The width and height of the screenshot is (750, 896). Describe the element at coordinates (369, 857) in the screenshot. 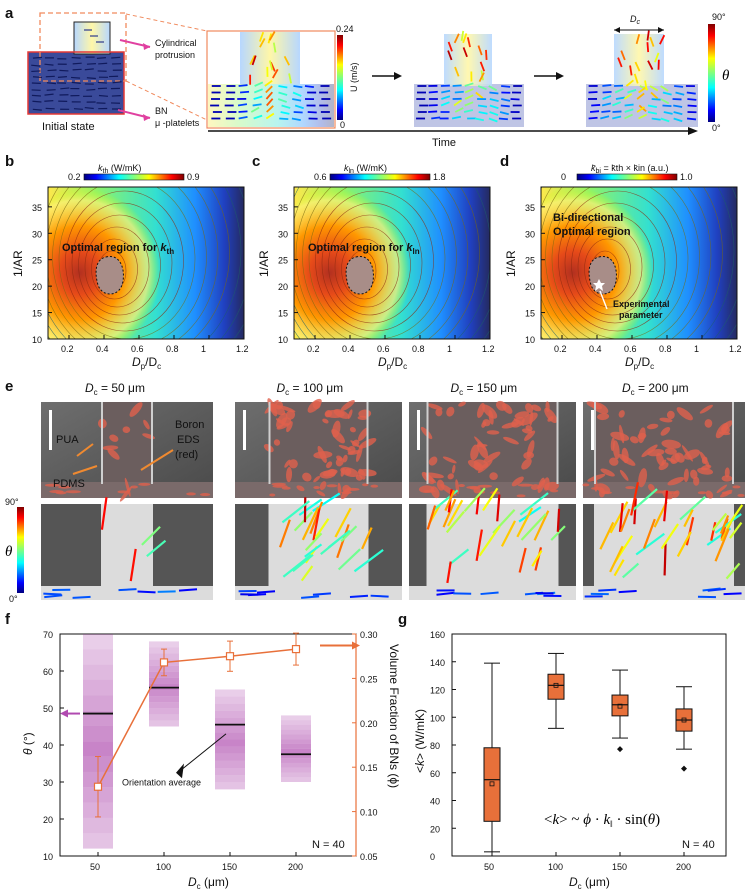

I see `y2-tick-label: 0.05` at that location.